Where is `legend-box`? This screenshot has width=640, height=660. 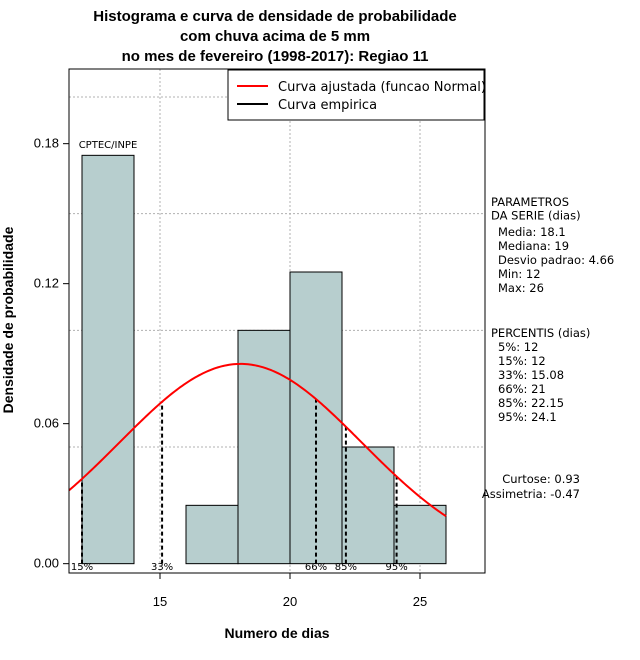 legend-box is located at coordinates (356, 95).